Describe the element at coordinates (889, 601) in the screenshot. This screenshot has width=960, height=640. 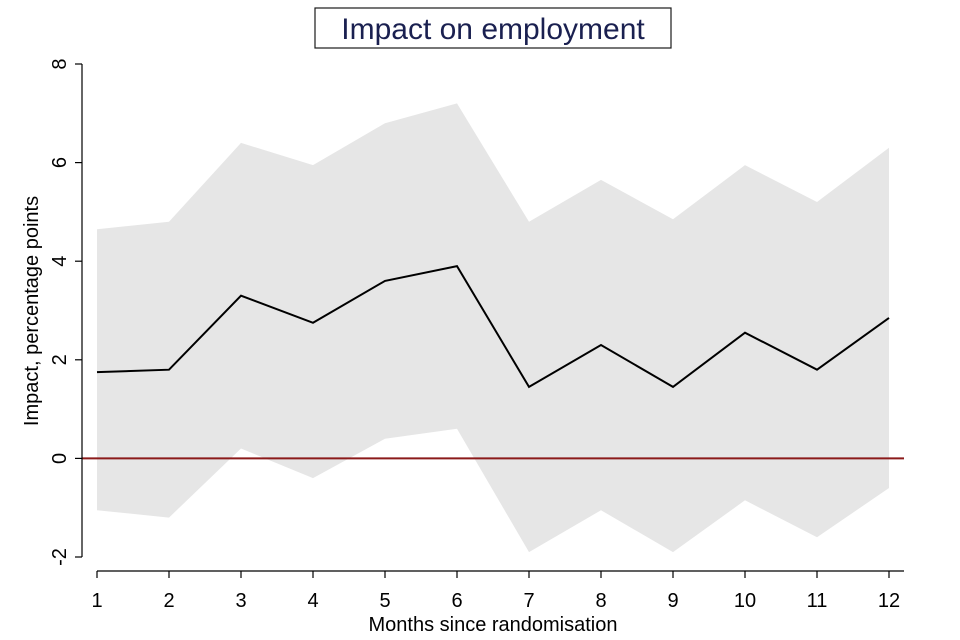
I see `x-tick-label: 12` at that location.